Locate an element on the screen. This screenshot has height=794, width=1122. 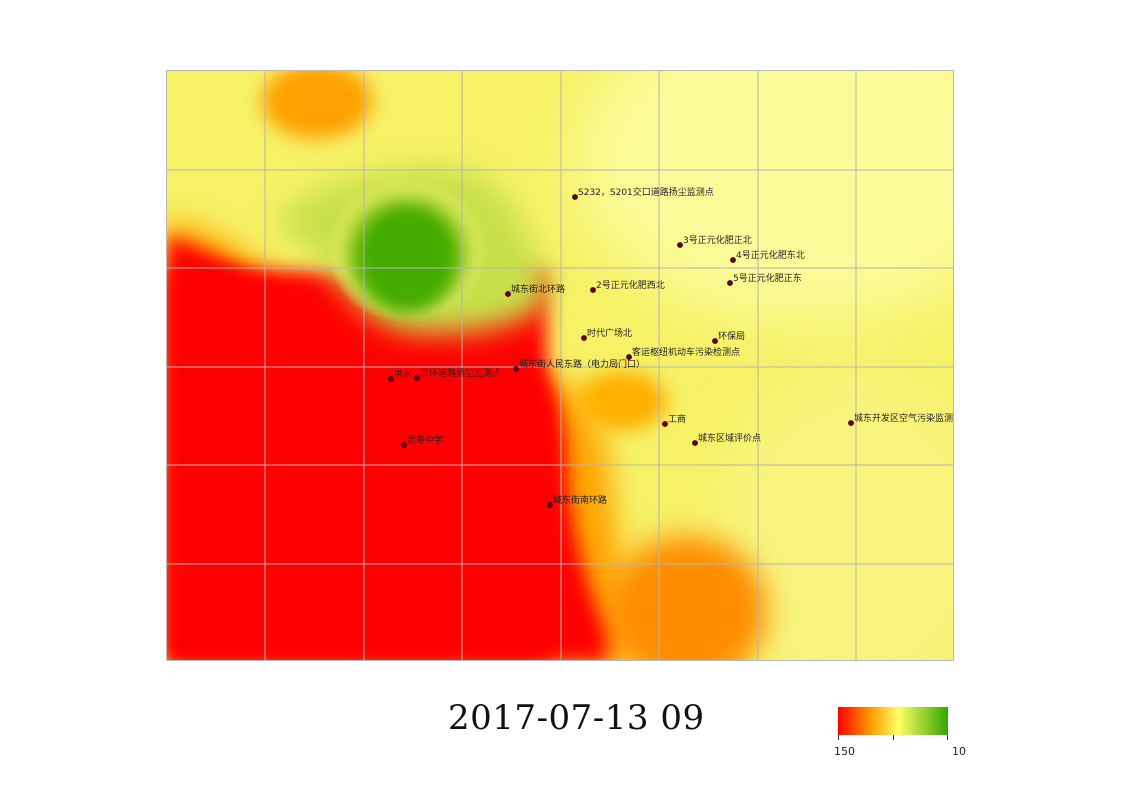
station-marker: 城东街北环路 is located at coordinates (535, 290).